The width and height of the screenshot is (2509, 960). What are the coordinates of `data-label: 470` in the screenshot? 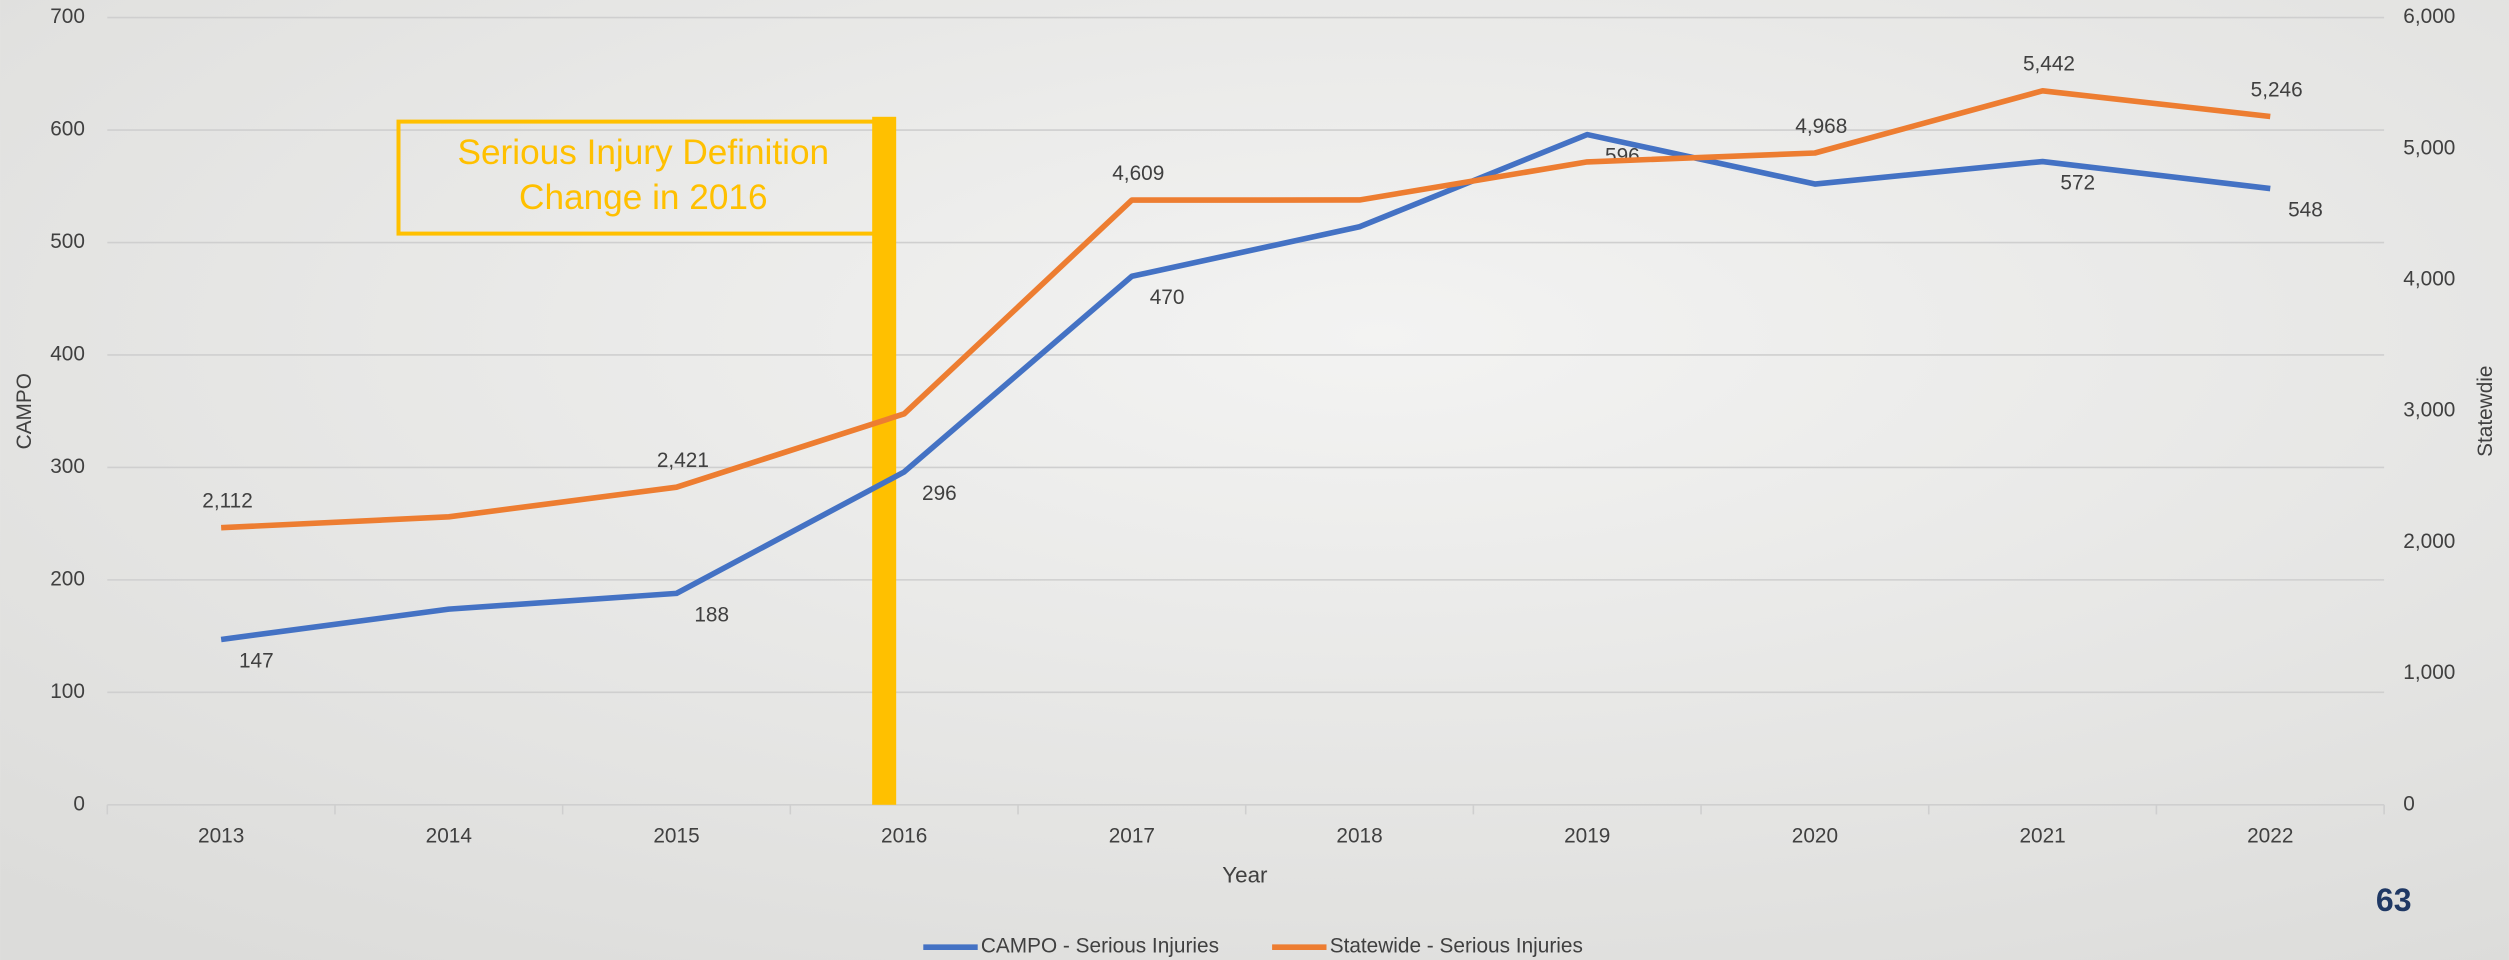 It's located at (1167, 297).